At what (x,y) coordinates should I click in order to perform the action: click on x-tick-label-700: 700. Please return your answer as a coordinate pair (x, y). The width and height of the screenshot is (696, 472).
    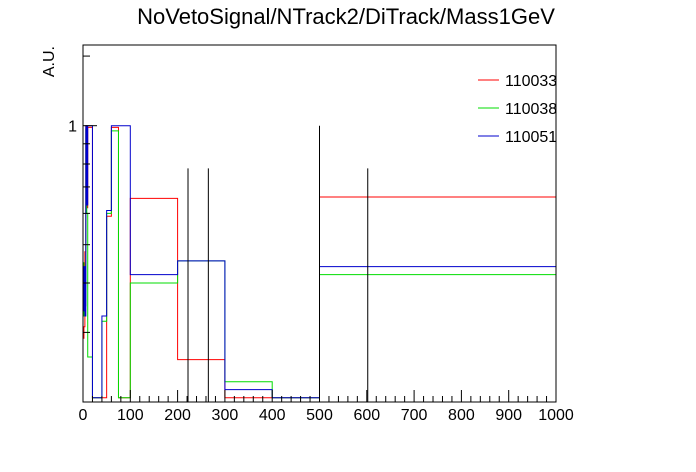
    Looking at the image, I should click on (414, 415).